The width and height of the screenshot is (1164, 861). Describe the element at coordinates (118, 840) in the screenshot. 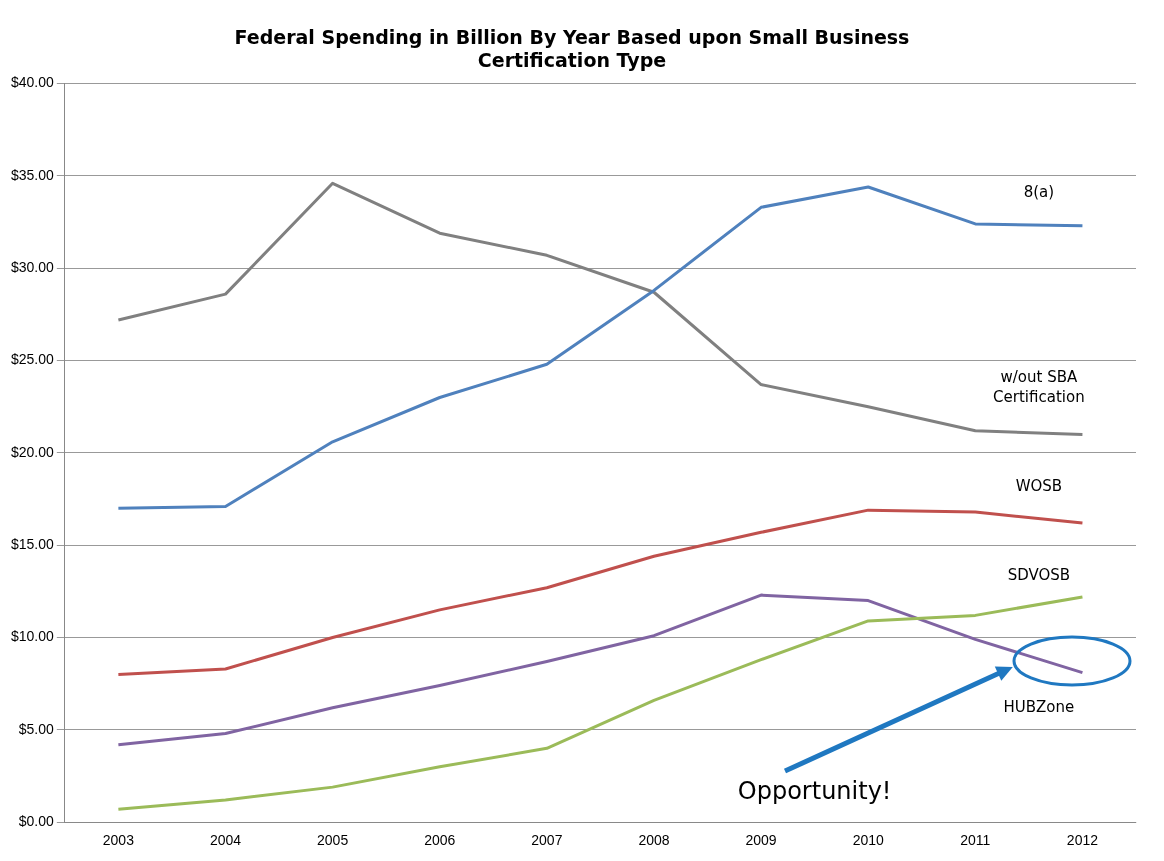

I see `x-tick-label: 2003` at that location.